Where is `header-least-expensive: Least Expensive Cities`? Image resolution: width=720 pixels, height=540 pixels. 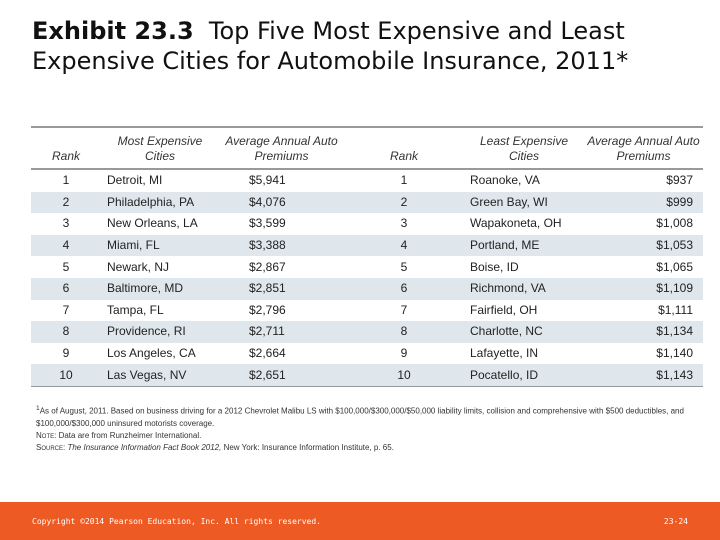
header-least-expensive: Least Expensive Cities is located at coordinates (524, 148).